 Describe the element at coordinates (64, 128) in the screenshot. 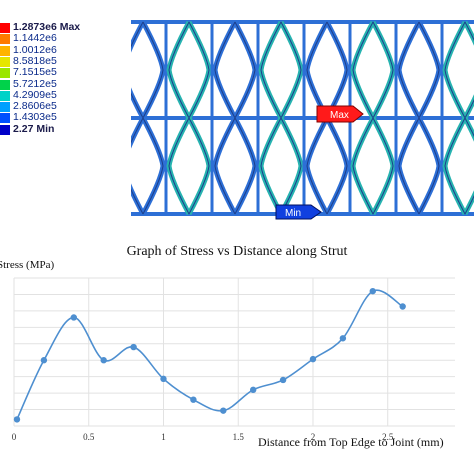

I see `legend-entry: 2.27 Min` at that location.